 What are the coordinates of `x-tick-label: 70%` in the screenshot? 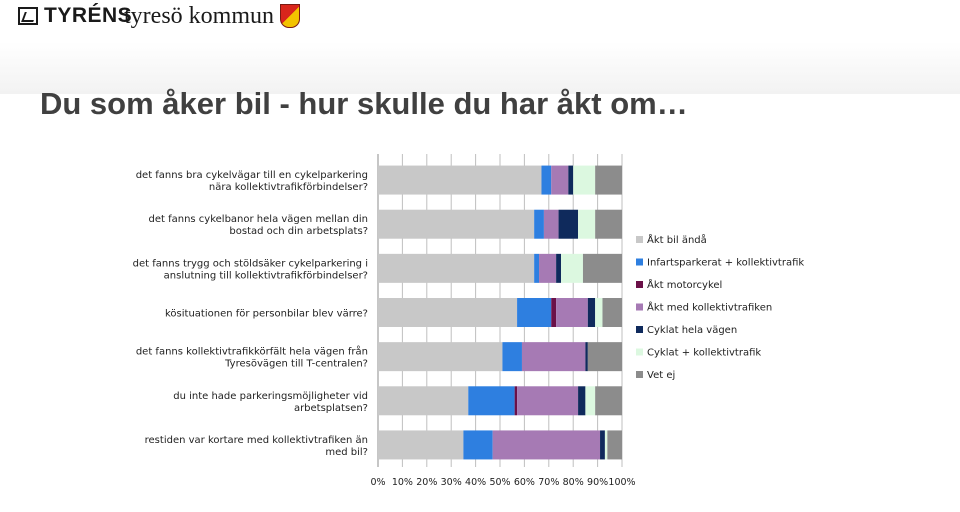 It's located at (548, 482).